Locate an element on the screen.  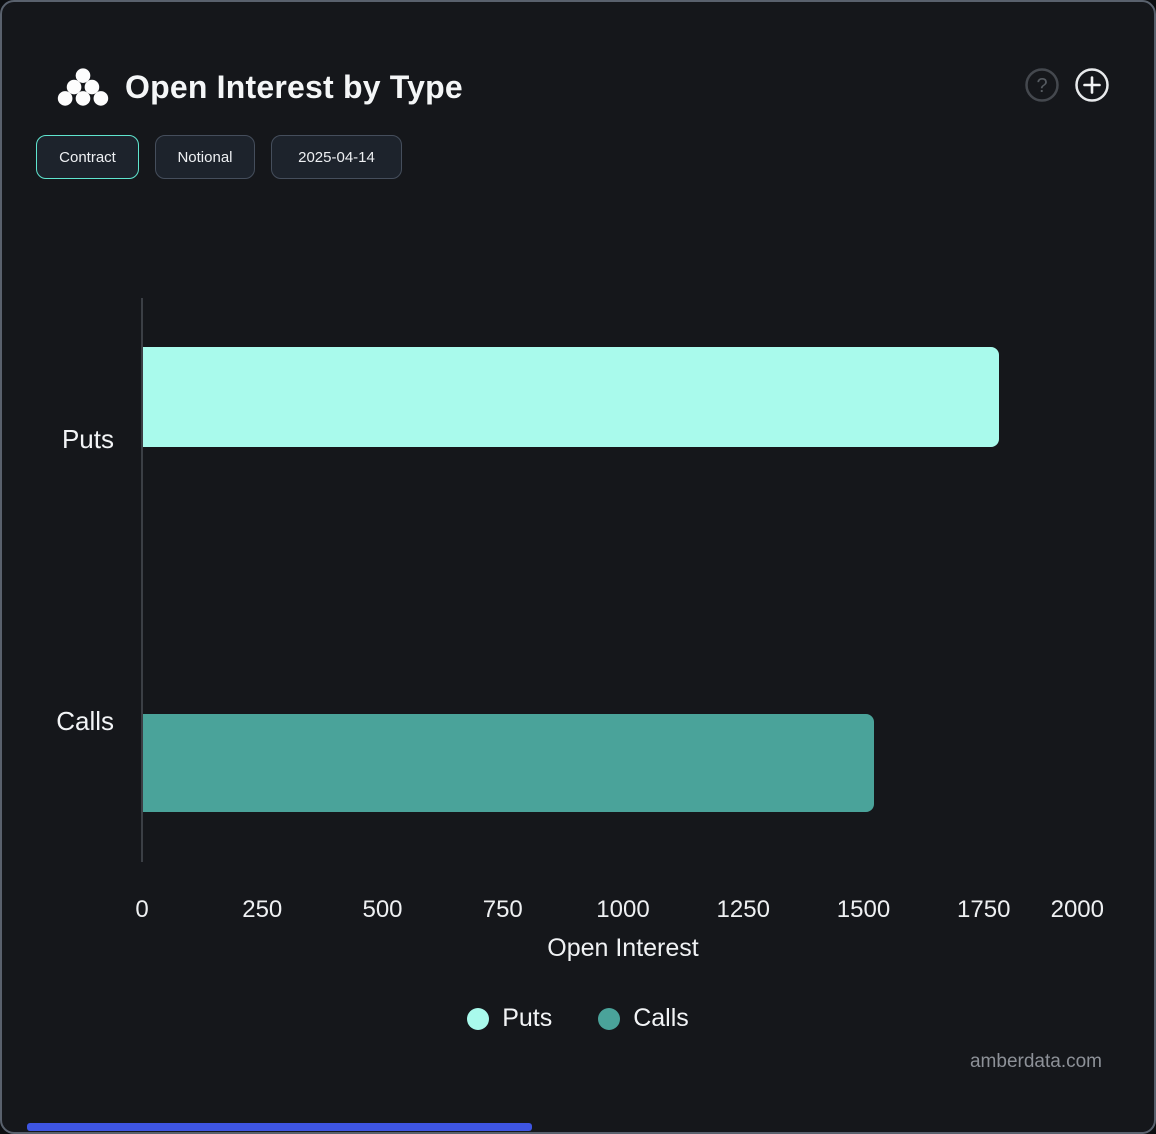
help-icon: ? is located at coordinates (1042, 85).